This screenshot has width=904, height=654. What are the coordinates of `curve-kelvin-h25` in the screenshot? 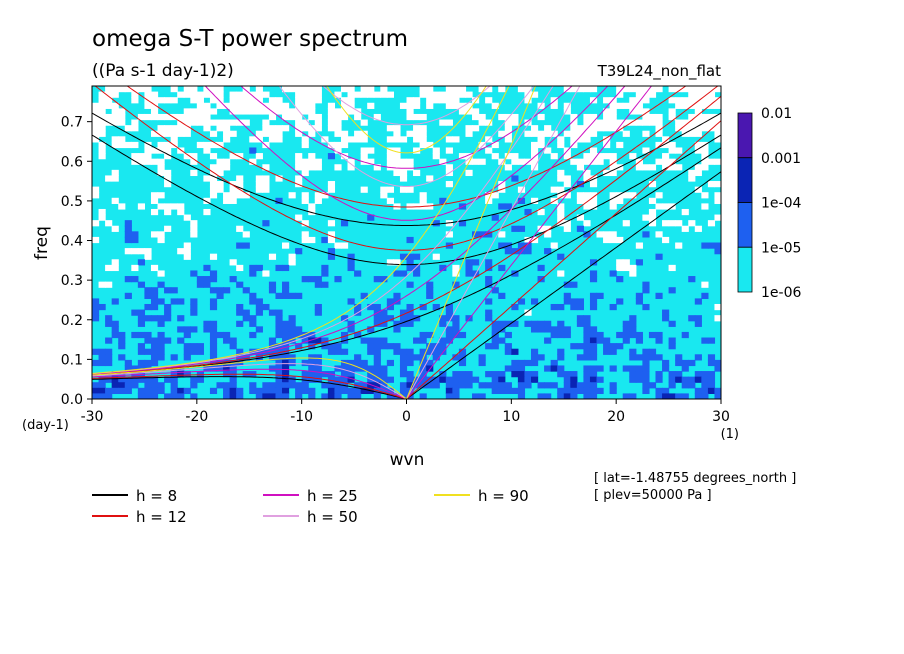 It's located at (529, 242).